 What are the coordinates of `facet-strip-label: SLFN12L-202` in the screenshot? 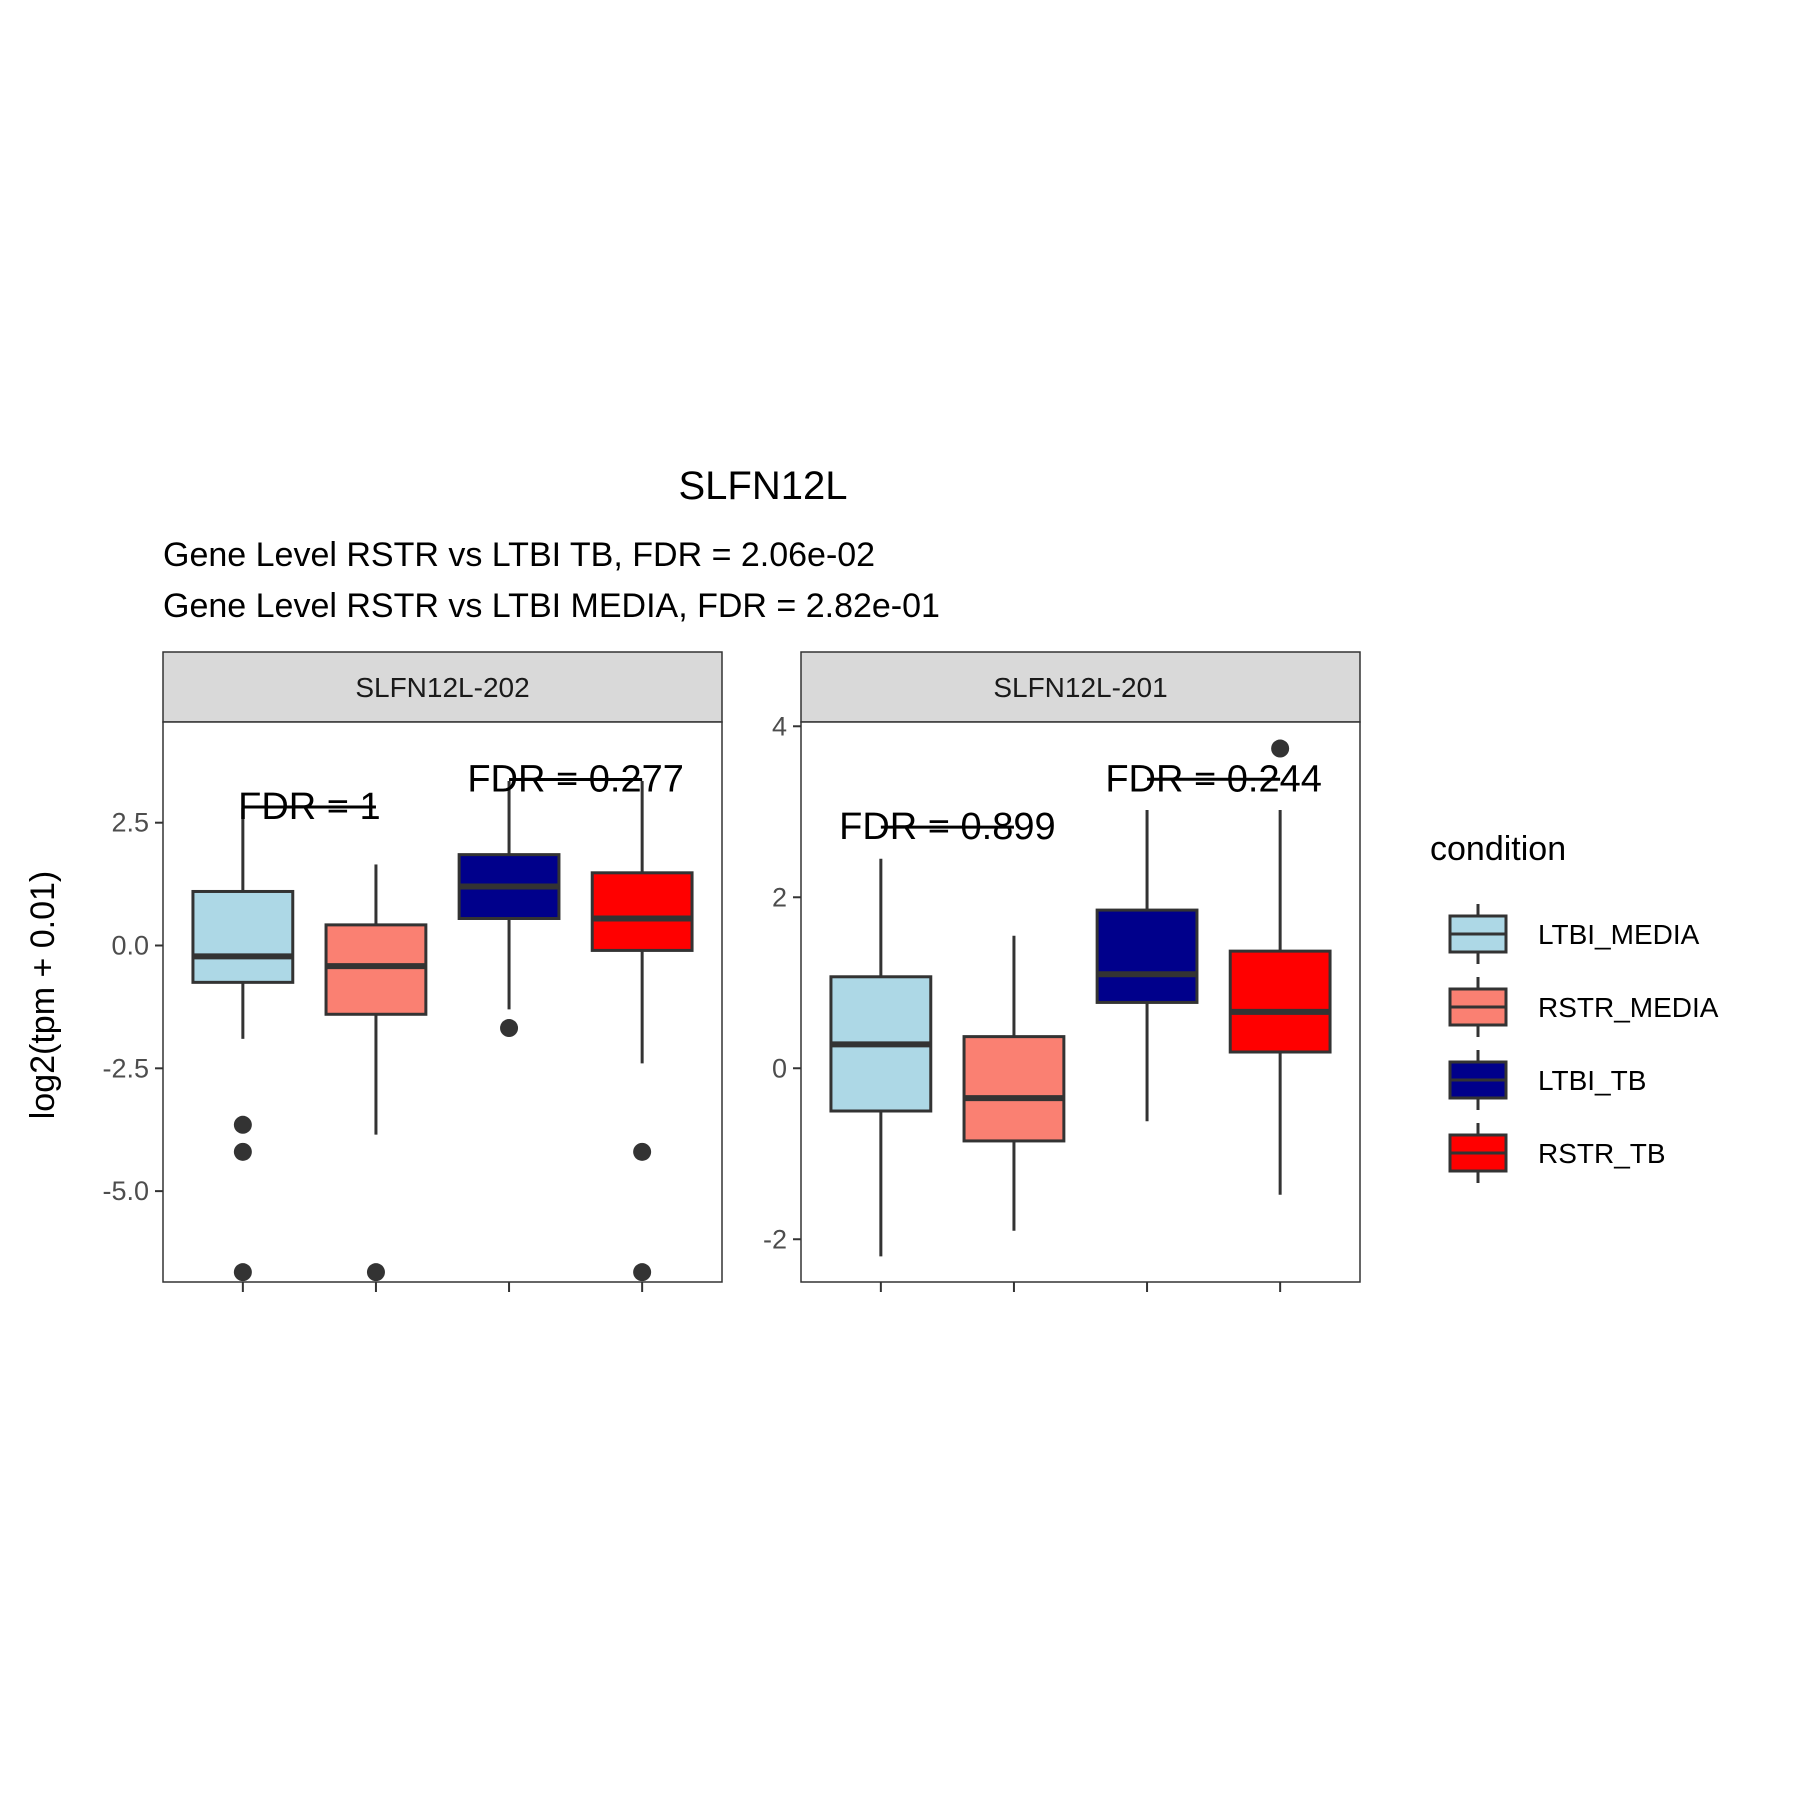 It's located at (442, 687).